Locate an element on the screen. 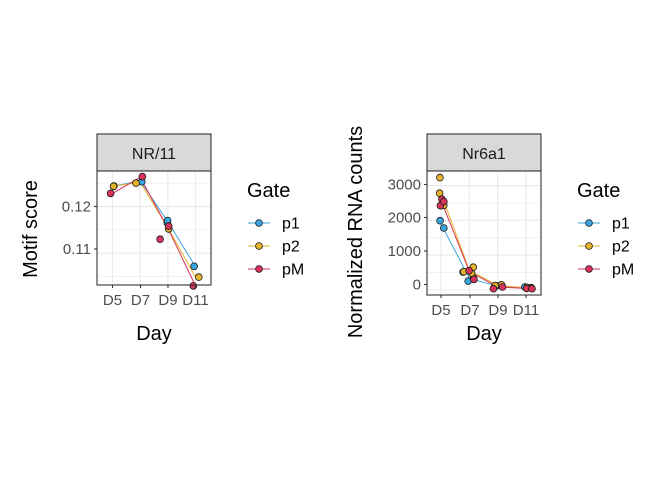  y-axis: 0.12 0.11 is located at coordinates (79, 228).